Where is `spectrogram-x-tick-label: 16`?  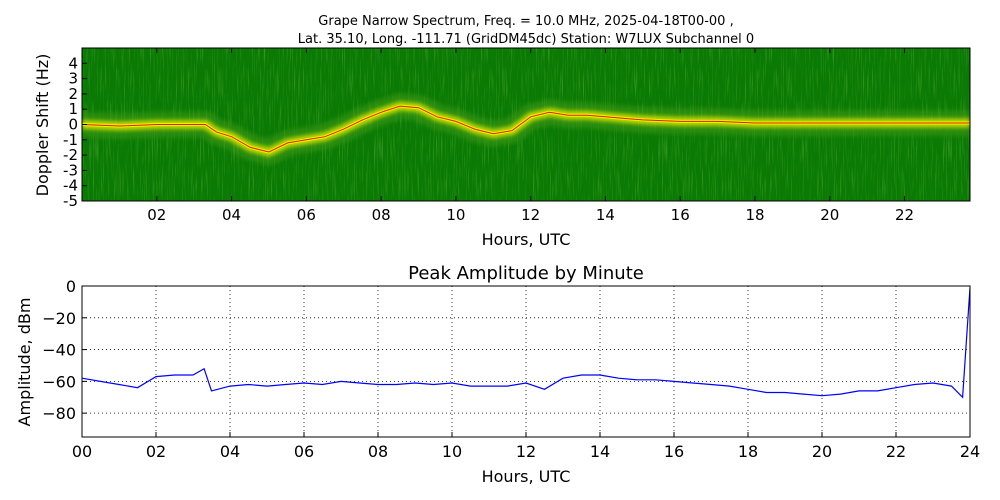 spectrogram-x-tick-label: 16 is located at coordinates (680, 215).